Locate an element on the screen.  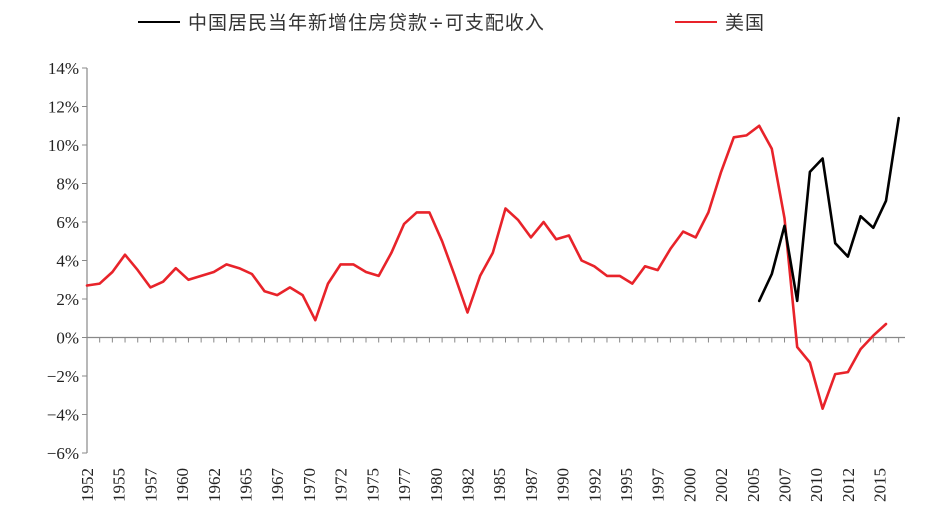
y-axis-ticks: 14% 12% 10% 8% 6% 4% 2% 0% −2% −4% −6% is located at coordinates (67, 261).